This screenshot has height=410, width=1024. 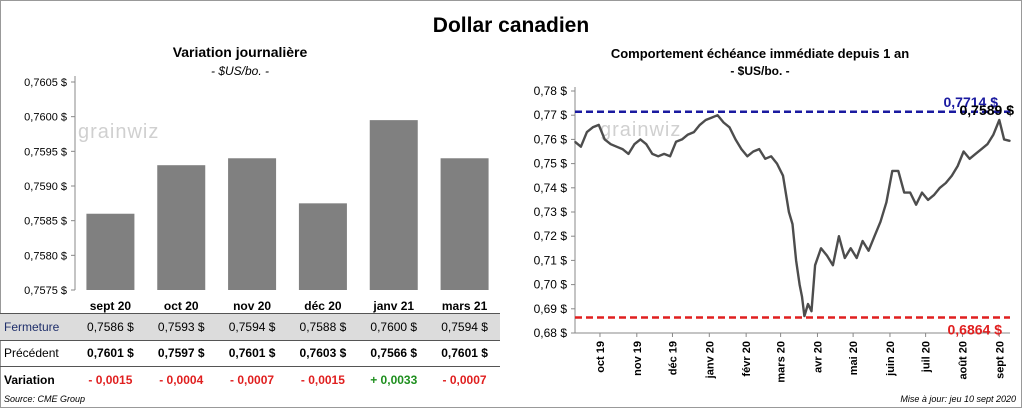 What do you see at coordinates (638, 358) in the screenshot?
I see `x-tick-label: nov 19` at bounding box center [638, 358].